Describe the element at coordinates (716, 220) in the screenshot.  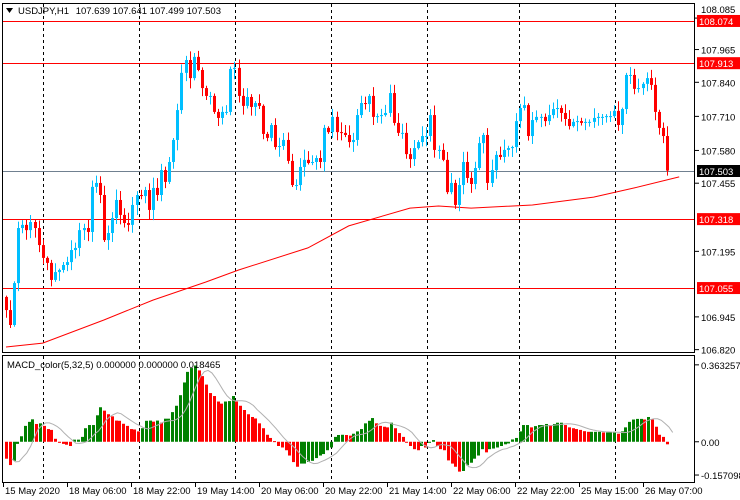
I see `level-price-label: 107.318` at that location.